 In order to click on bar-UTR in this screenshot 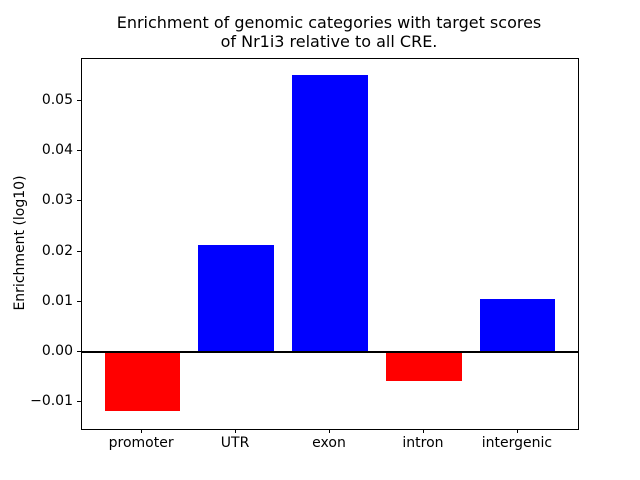, I will do `click(236, 298)`.